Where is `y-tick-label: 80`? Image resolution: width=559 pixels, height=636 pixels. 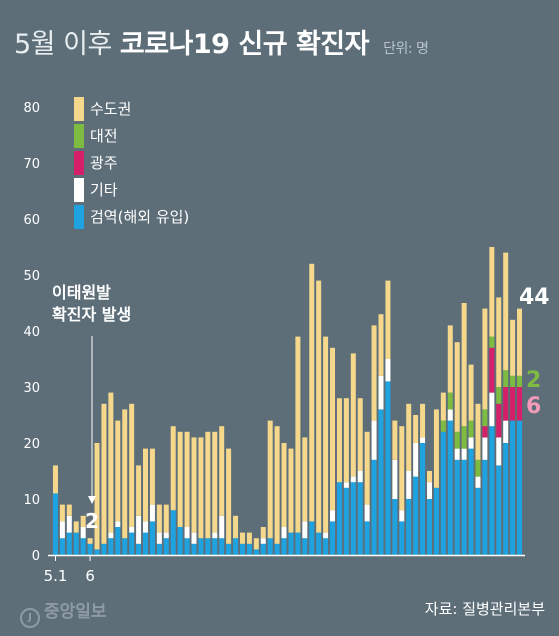 y-tick-label: 80 is located at coordinates (31, 108).